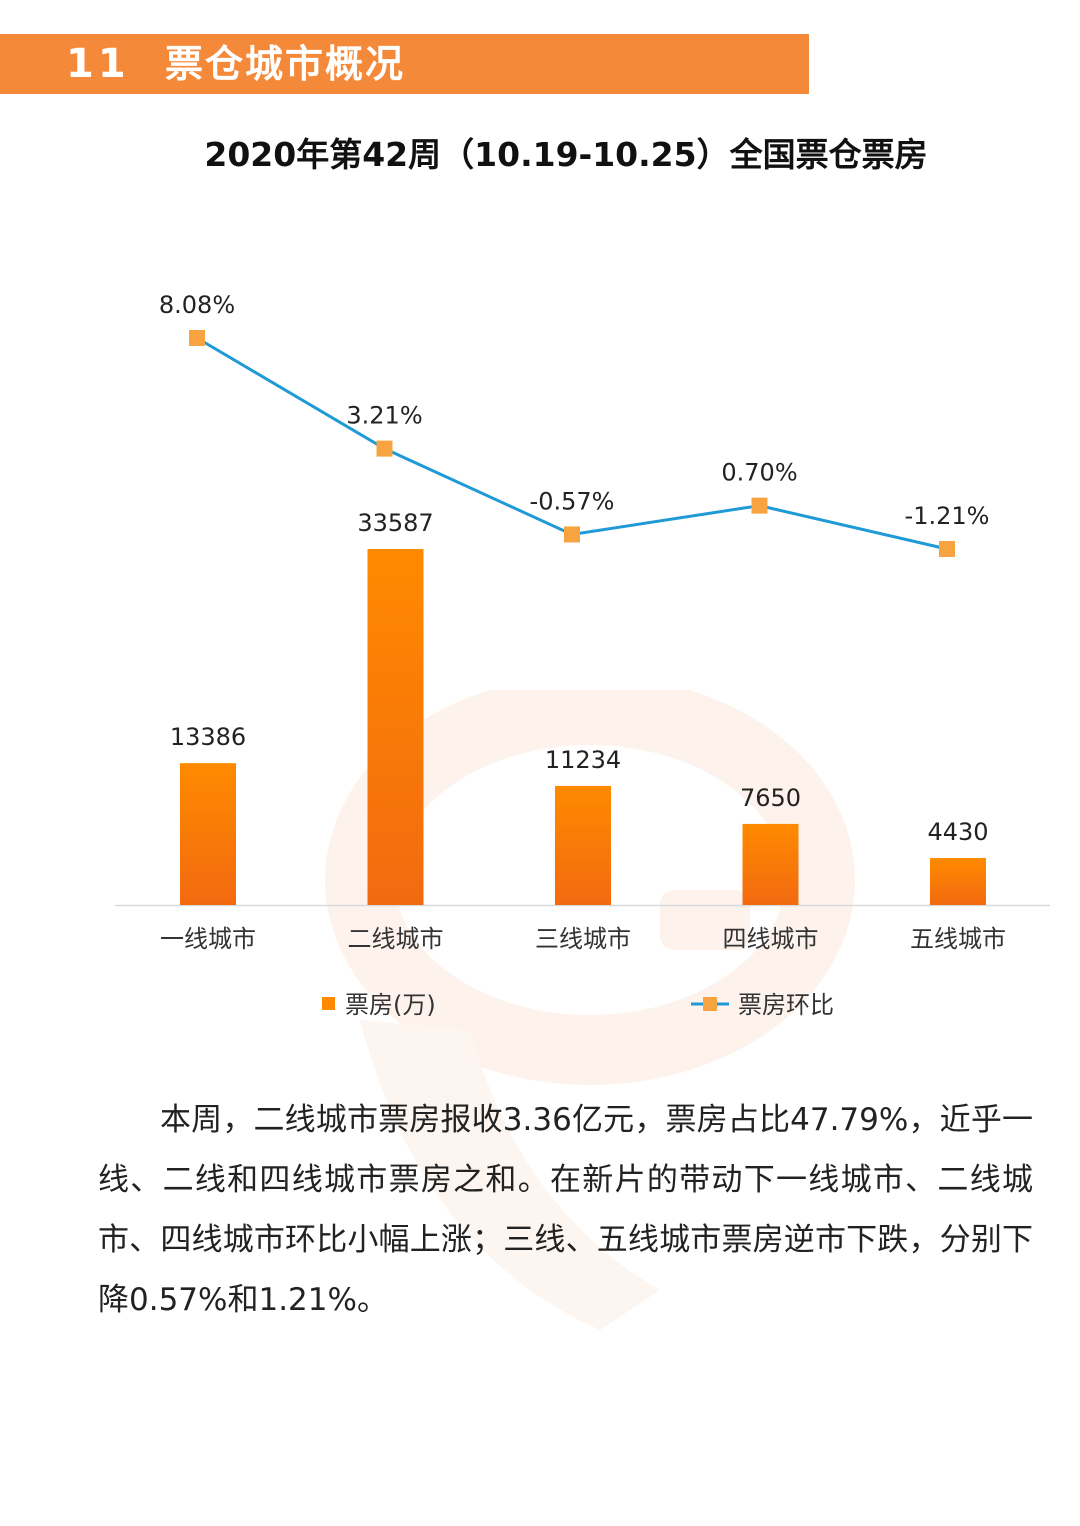 The image size is (1080, 1526). I want to click on bar-value-label: 33587, so click(395, 523).